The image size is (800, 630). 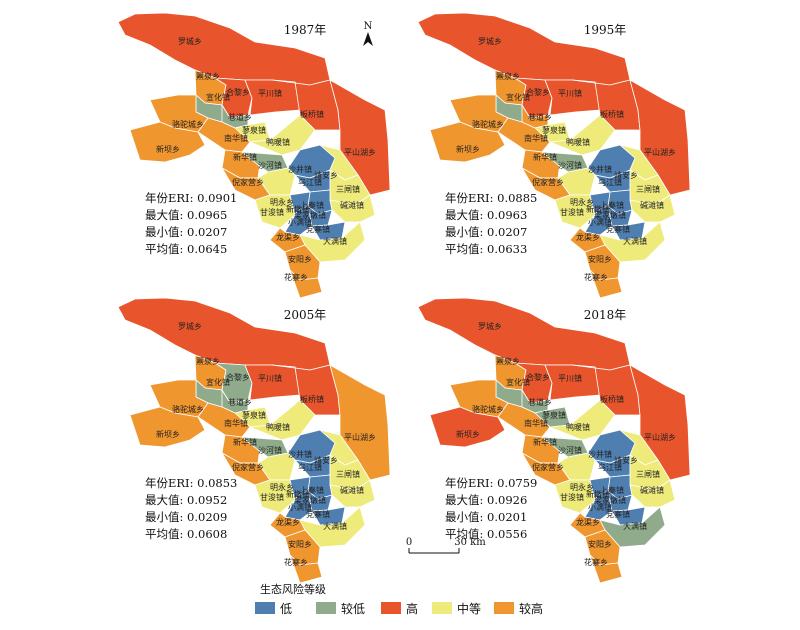 I want to click on place-label: 靖安乡, so click(x=626, y=460).